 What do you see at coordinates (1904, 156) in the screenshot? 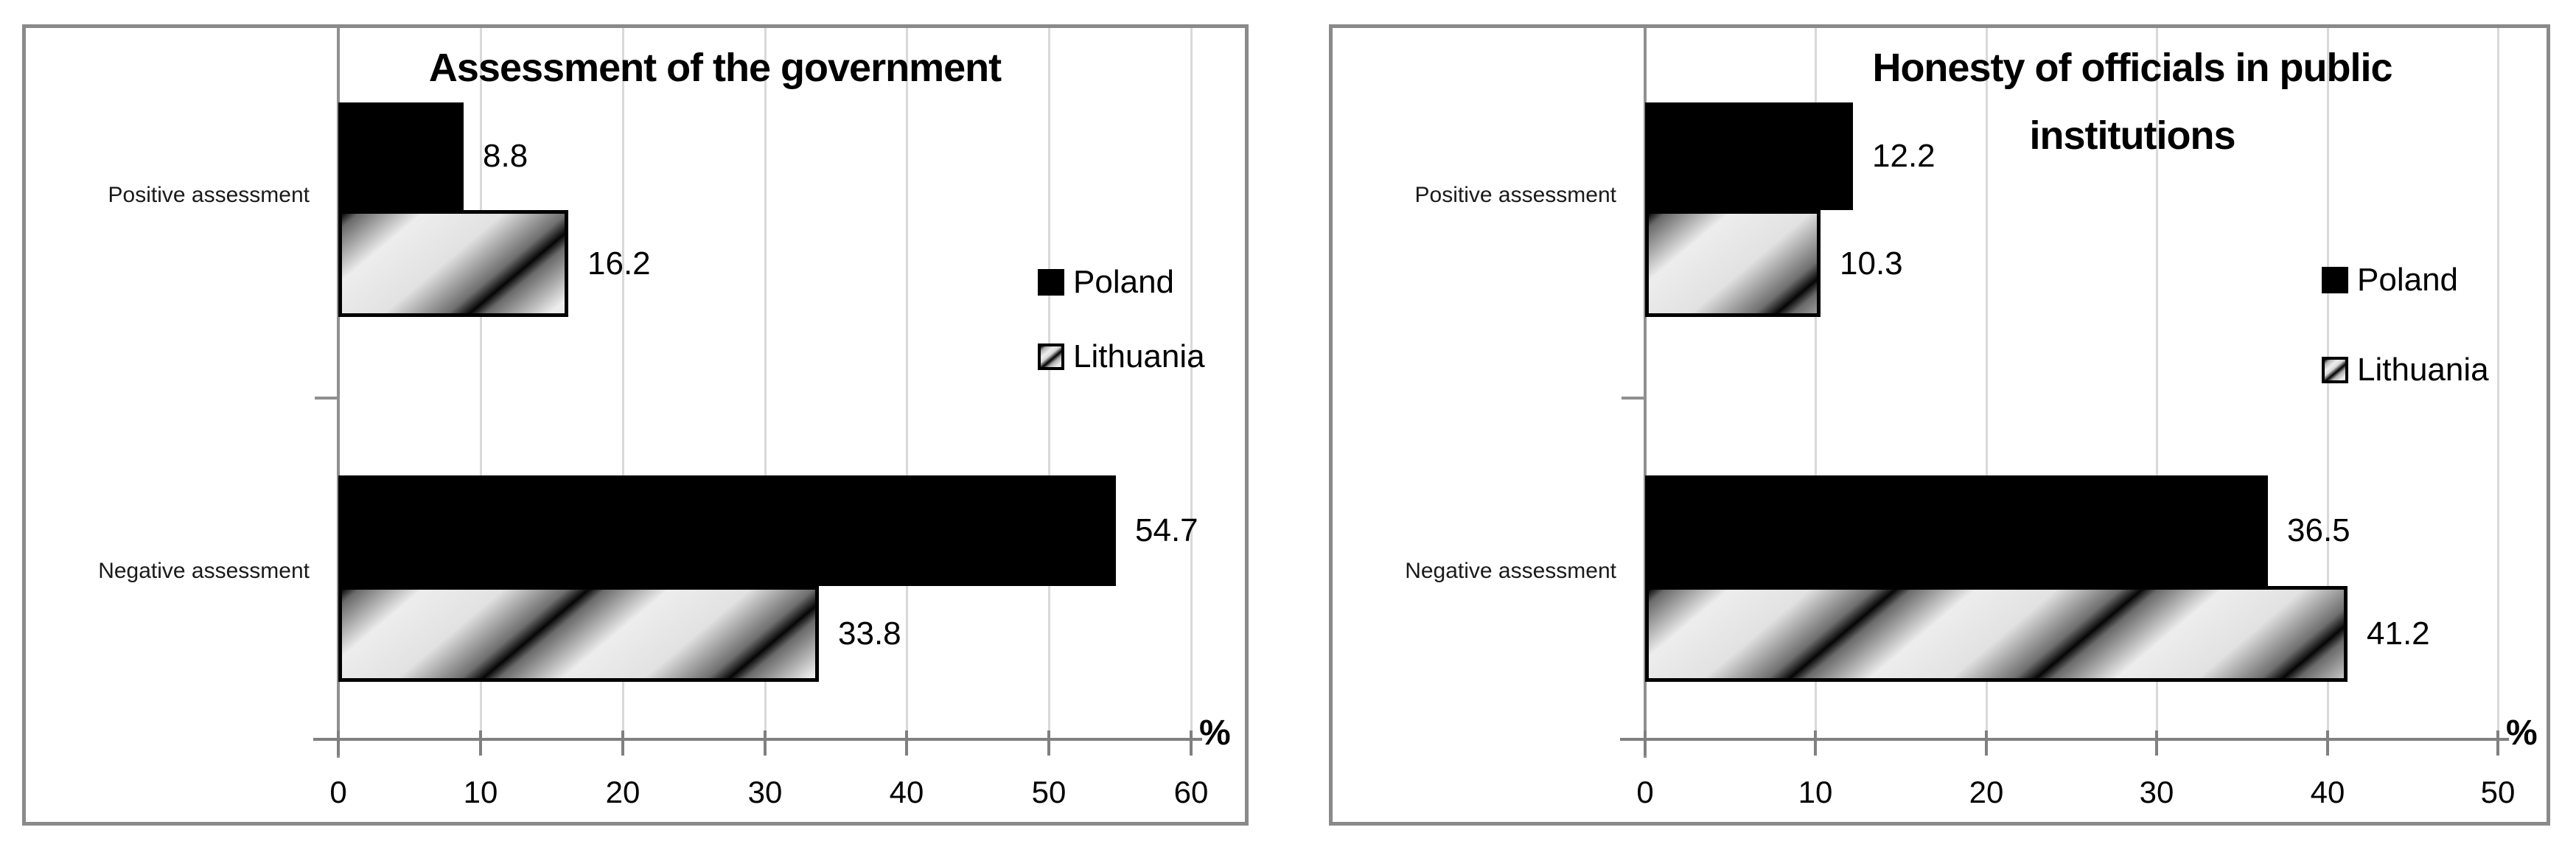
I see `value-label-poland-positive: 12.2` at bounding box center [1904, 156].